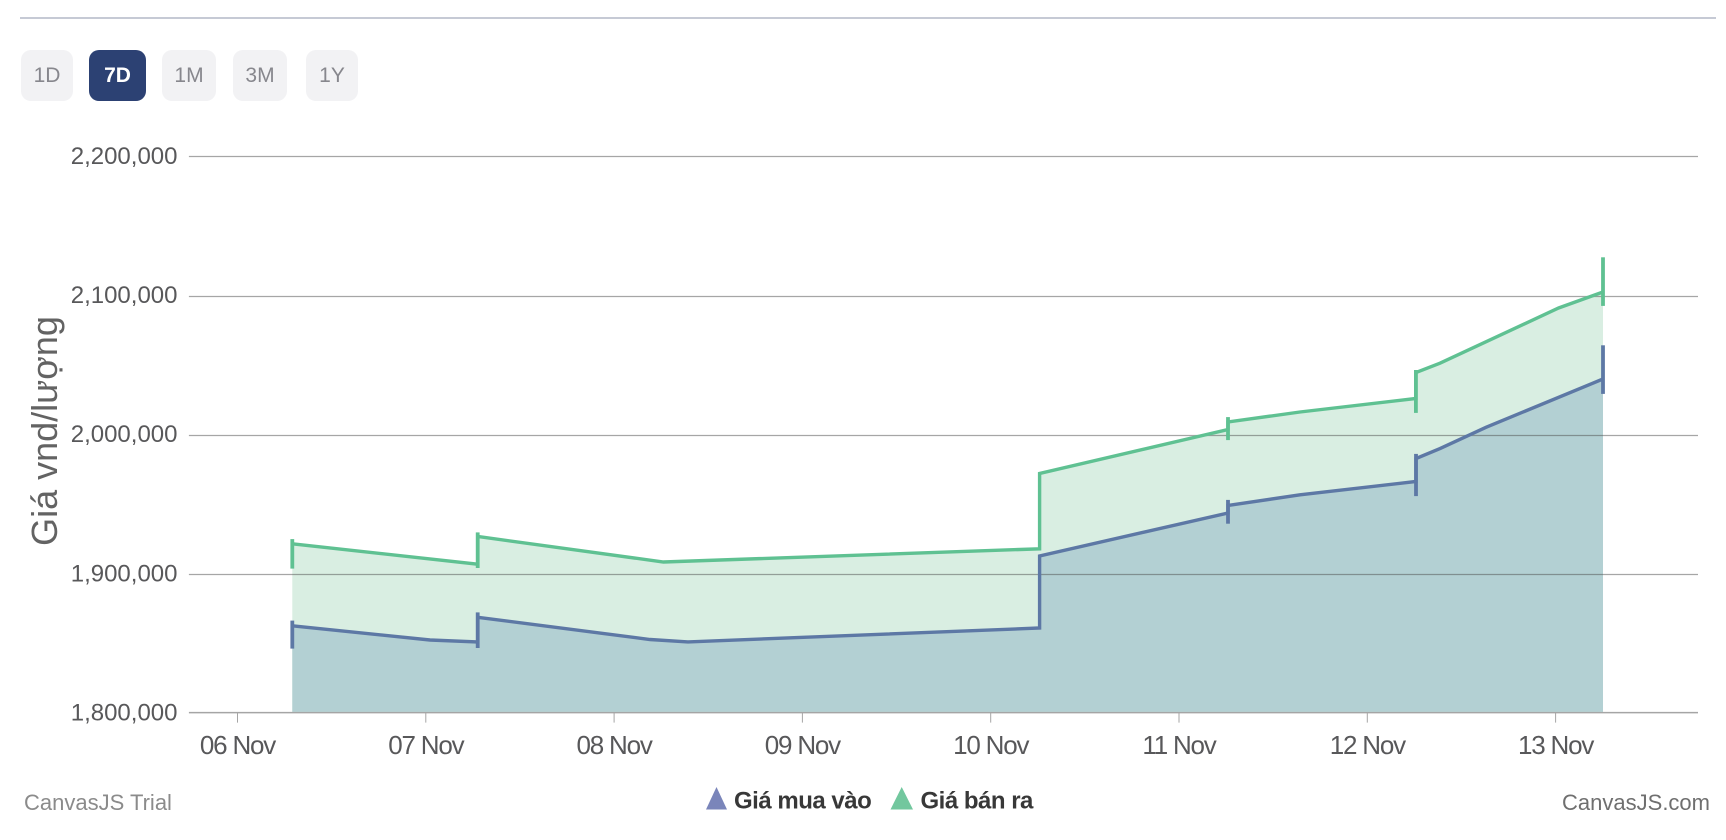  I want to click on svg-text: Giá vnd/lượng, so click(44, 431).